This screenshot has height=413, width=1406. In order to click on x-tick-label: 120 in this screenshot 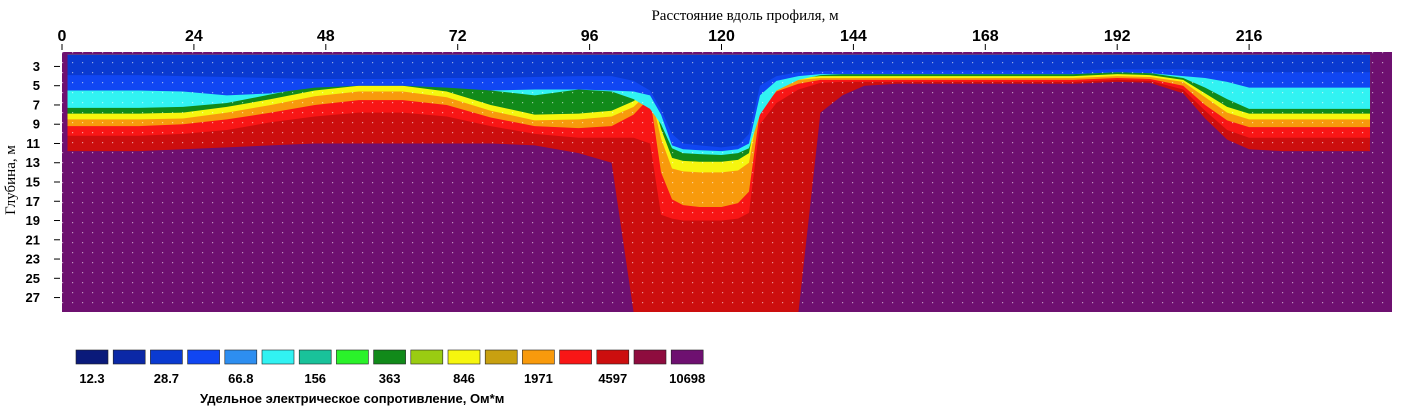, I will do `click(721, 36)`.